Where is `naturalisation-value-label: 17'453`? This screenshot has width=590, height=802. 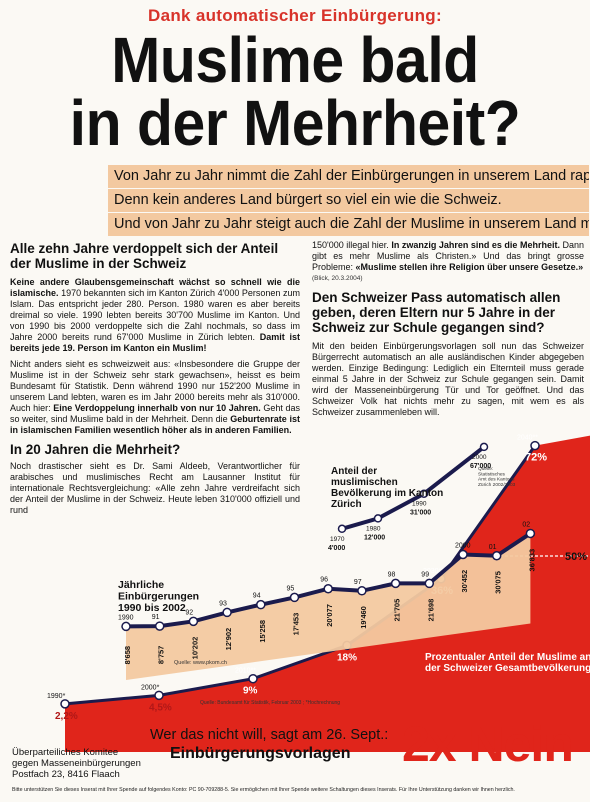
naturalisation-value-label: 17'453 is located at coordinates (296, 624).